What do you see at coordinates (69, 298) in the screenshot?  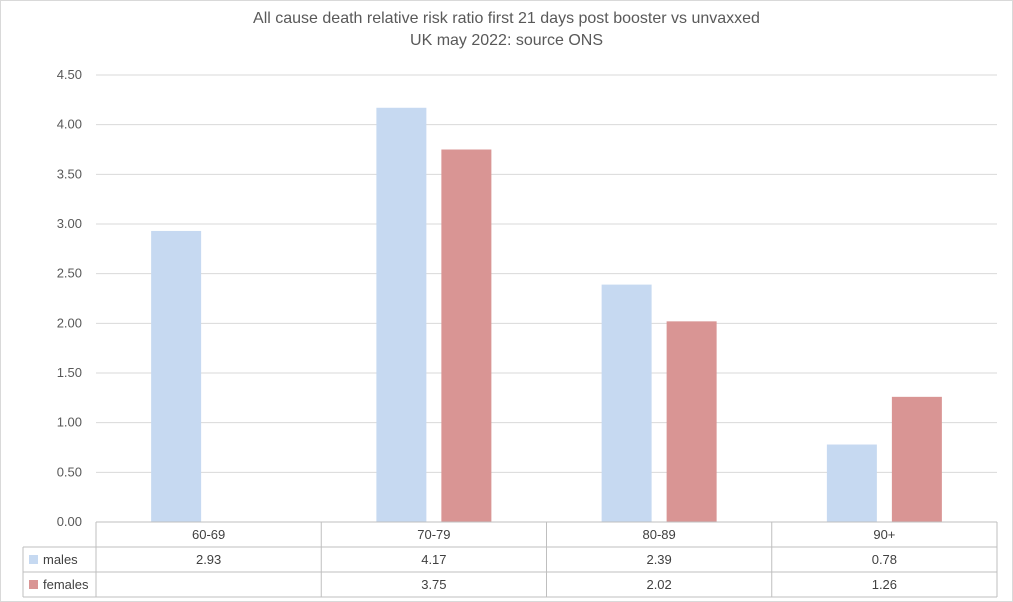 I see `y-axis-ticks: 0.00 0.50 1.00 1.50 2.00 2.50 3.00 3.50 4.00 4.50` at bounding box center [69, 298].